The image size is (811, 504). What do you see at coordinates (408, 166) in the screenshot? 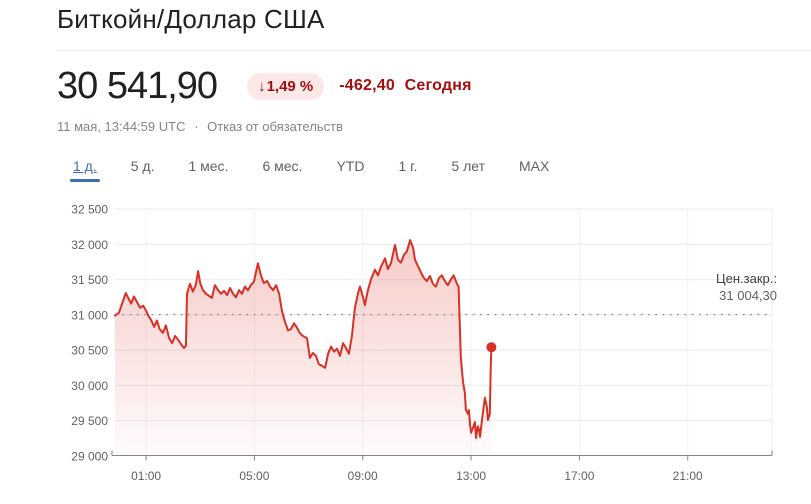
I see `tab-1y: 1 г.` at bounding box center [408, 166].